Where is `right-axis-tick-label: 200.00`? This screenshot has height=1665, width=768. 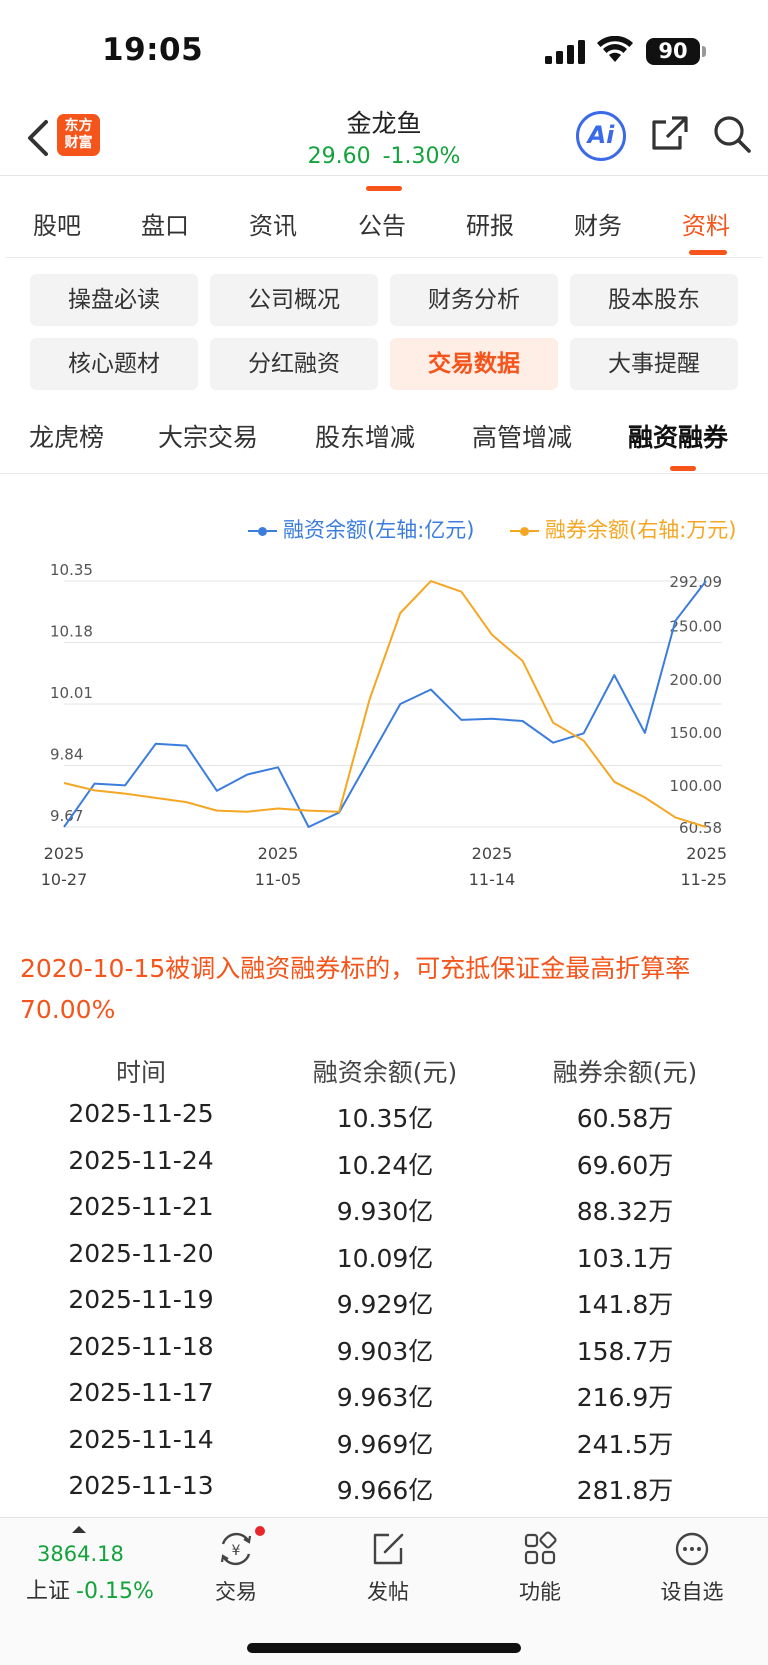
right-axis-tick-label: 200.00 is located at coordinates (696, 680).